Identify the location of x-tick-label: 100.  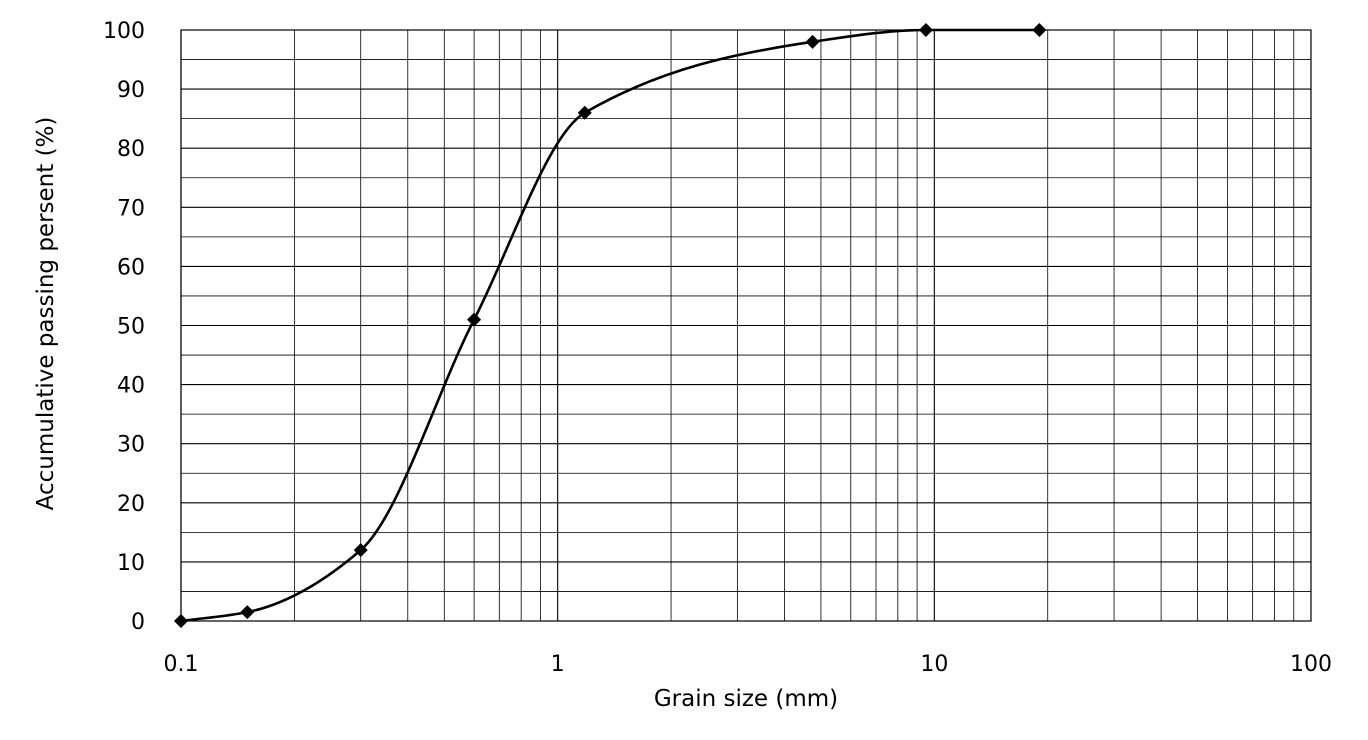
(1311, 664).